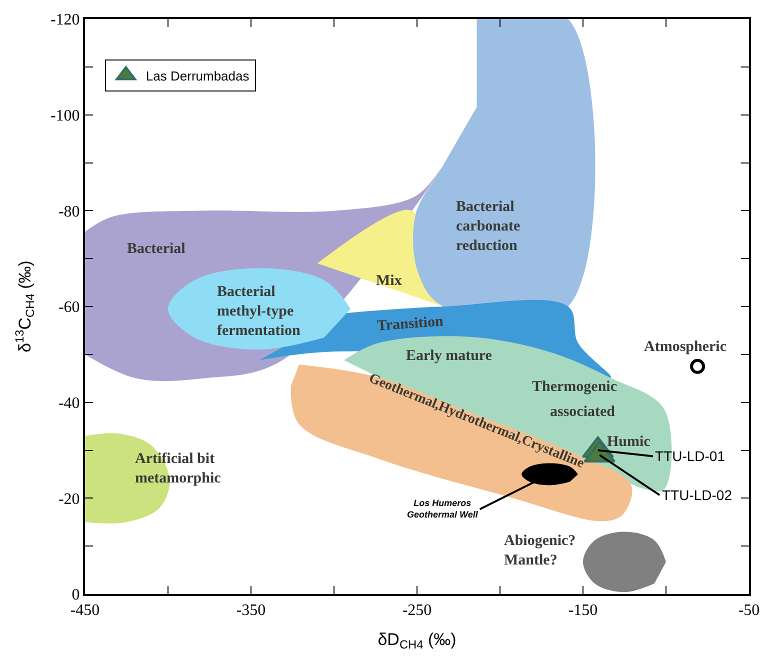 The width and height of the screenshot is (772, 669). I want to click on series-label: Bacterial carbonate reduction, so click(488, 226).